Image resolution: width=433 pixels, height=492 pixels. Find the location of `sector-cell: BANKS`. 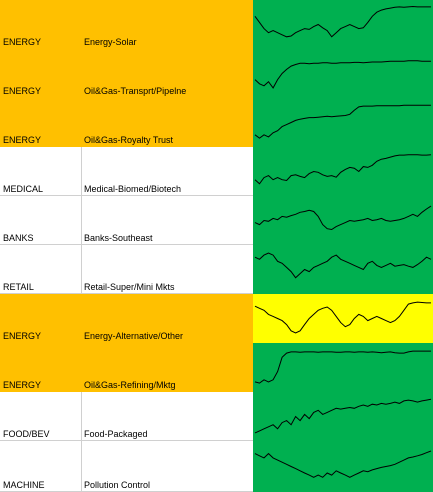

sector-cell: BANKS is located at coordinates (40, 220).